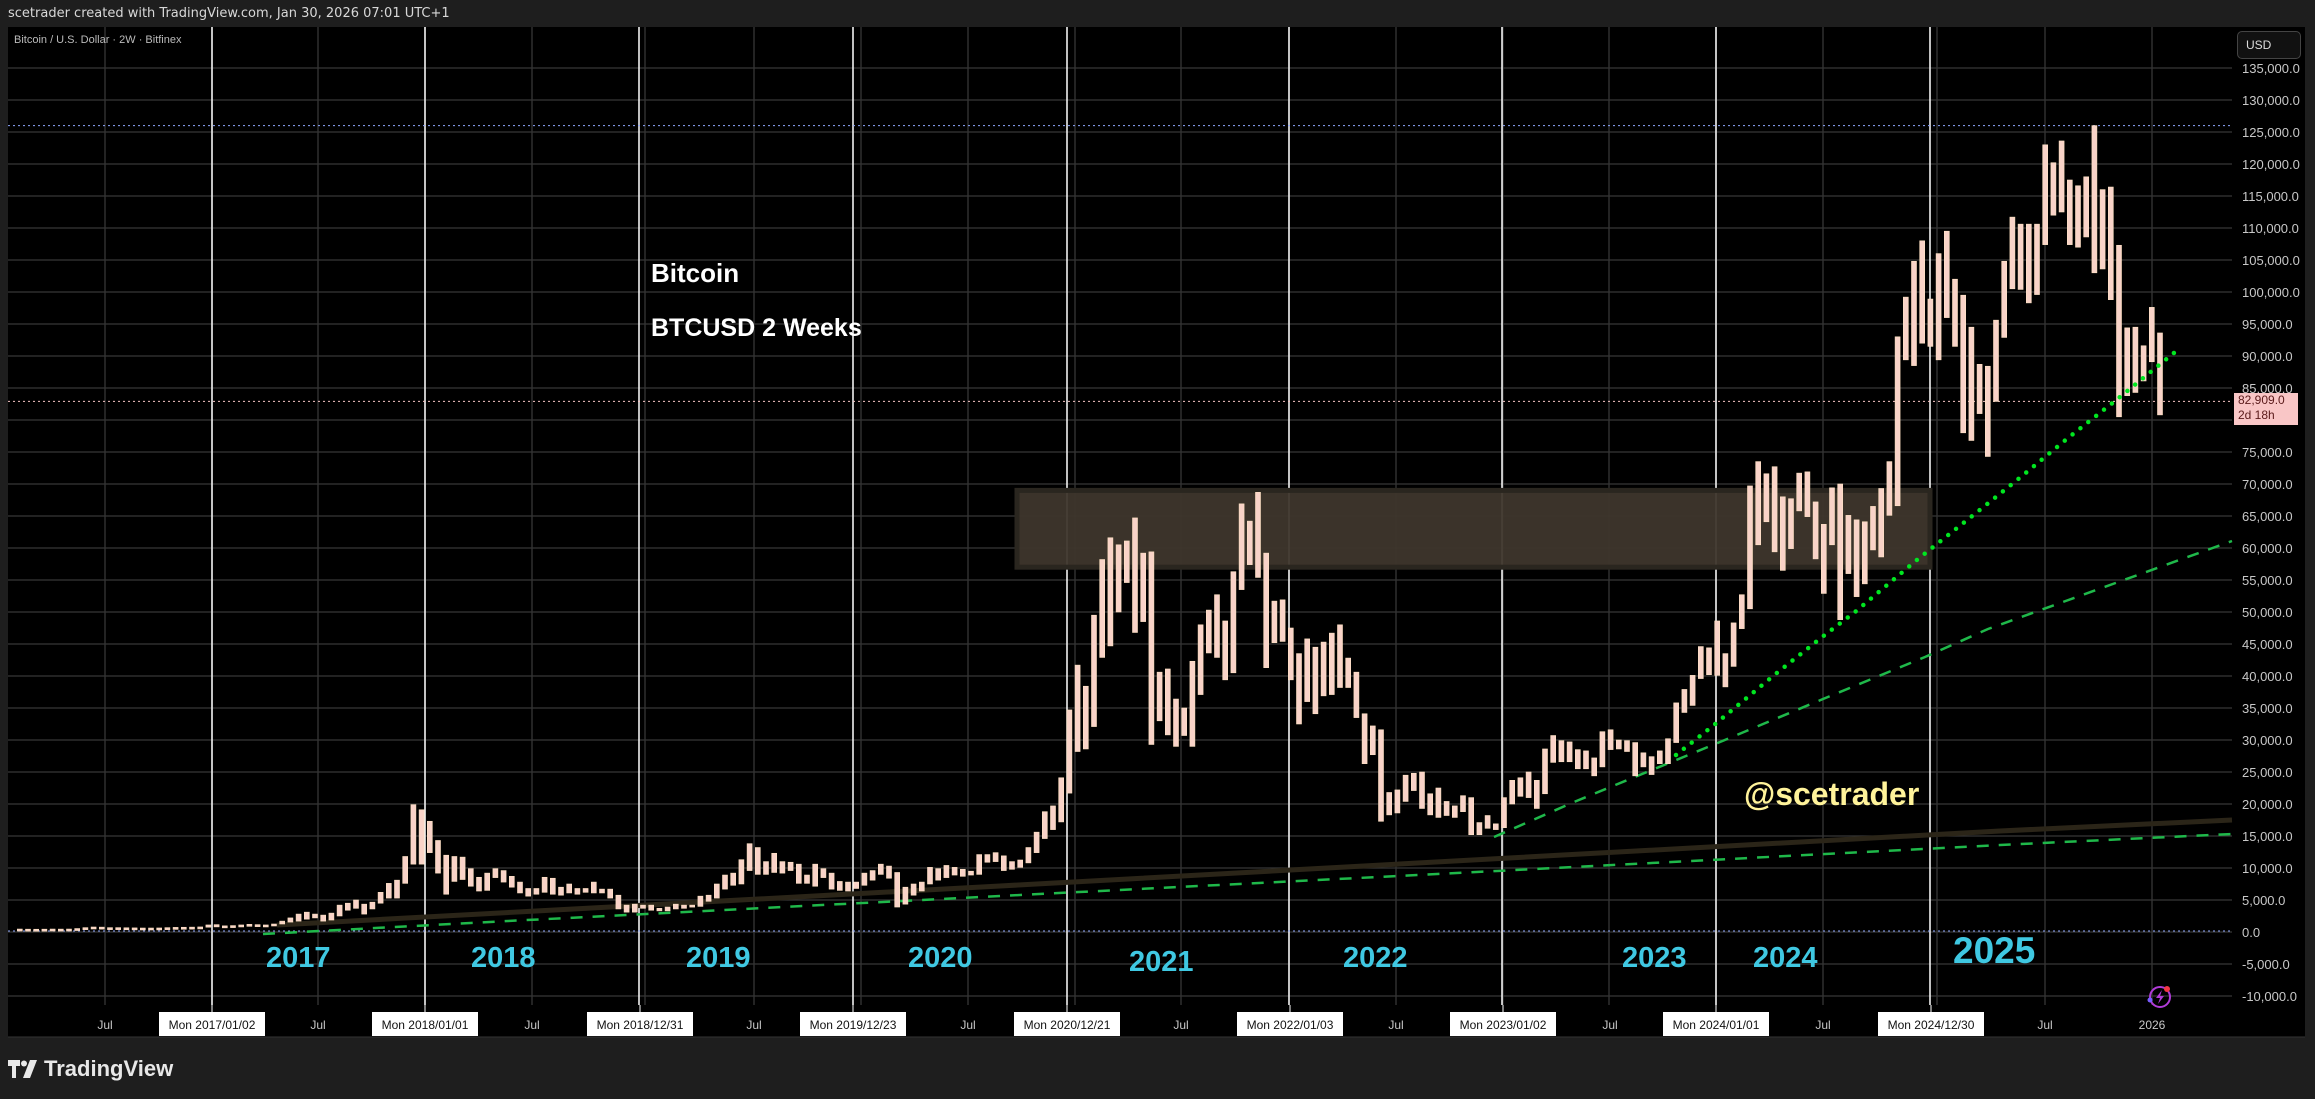 This screenshot has width=2315, height=1099. What do you see at coordinates (1654, 958) in the screenshot?
I see `year-label-annotation: 2023` at bounding box center [1654, 958].